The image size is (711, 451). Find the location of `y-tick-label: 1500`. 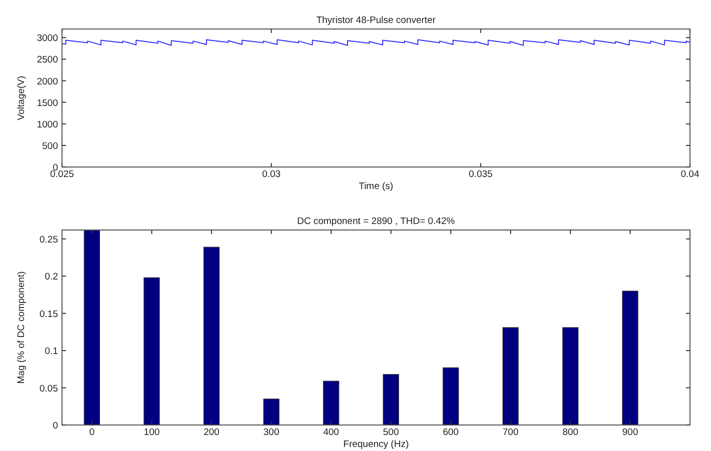

y-tick-label: 1500 is located at coordinates (47, 103).